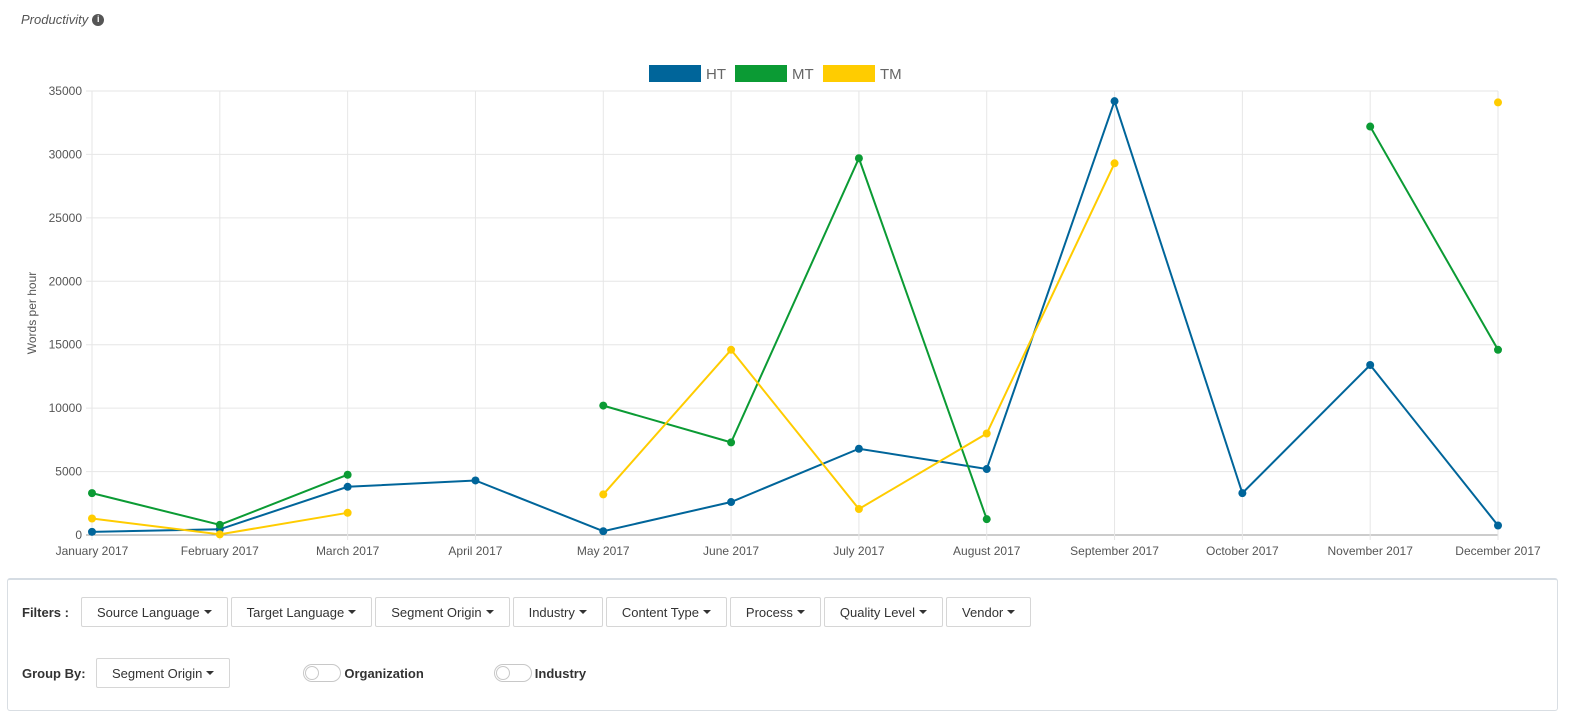 The image size is (1590, 711). What do you see at coordinates (66, 408) in the screenshot?
I see `y-tick-label: 10000` at bounding box center [66, 408].